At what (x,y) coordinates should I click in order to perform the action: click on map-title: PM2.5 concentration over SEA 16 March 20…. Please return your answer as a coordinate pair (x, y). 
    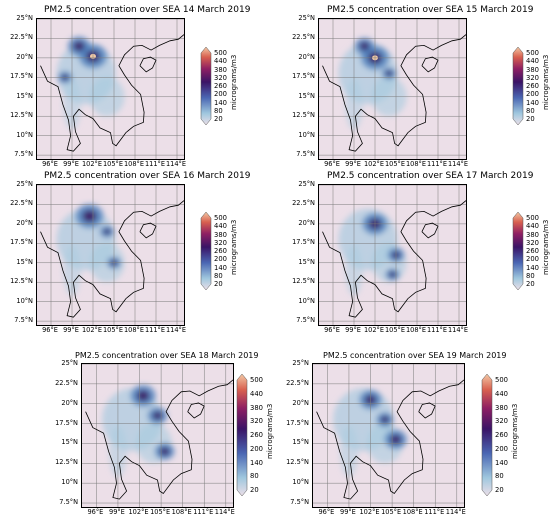
    Looking at the image, I should click on (147, 176).